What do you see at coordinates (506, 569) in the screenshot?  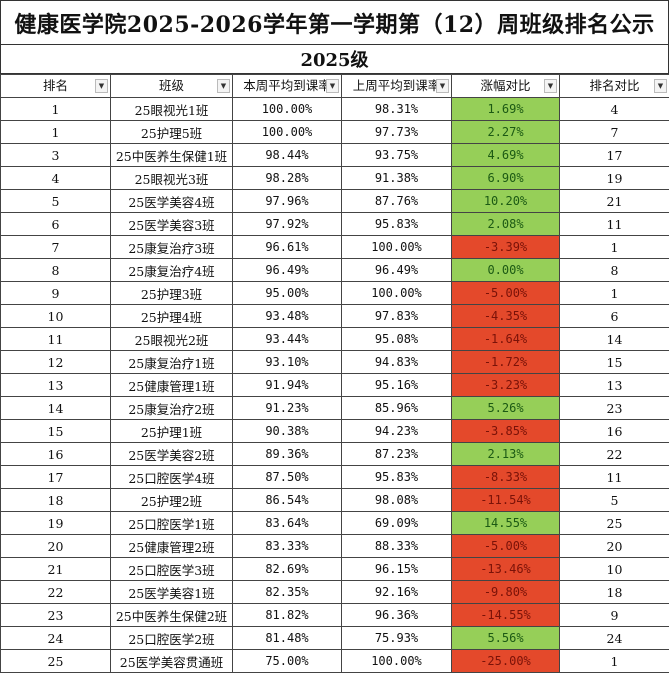 I see `change-cell: -13.46%` at bounding box center [506, 569].